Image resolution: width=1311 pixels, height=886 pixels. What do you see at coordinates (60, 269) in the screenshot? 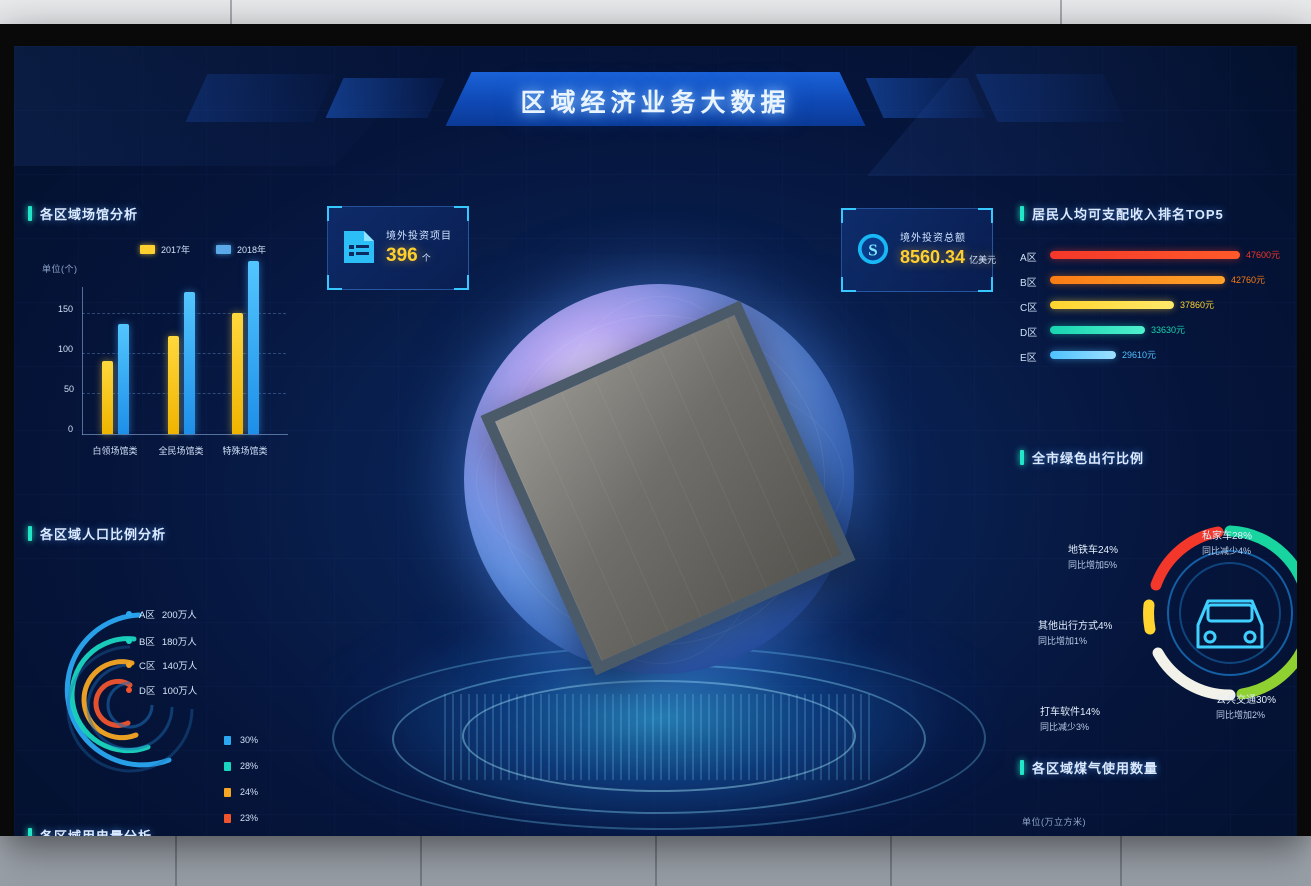
I see `venue-axis-unit: 单位(个)` at bounding box center [60, 269].